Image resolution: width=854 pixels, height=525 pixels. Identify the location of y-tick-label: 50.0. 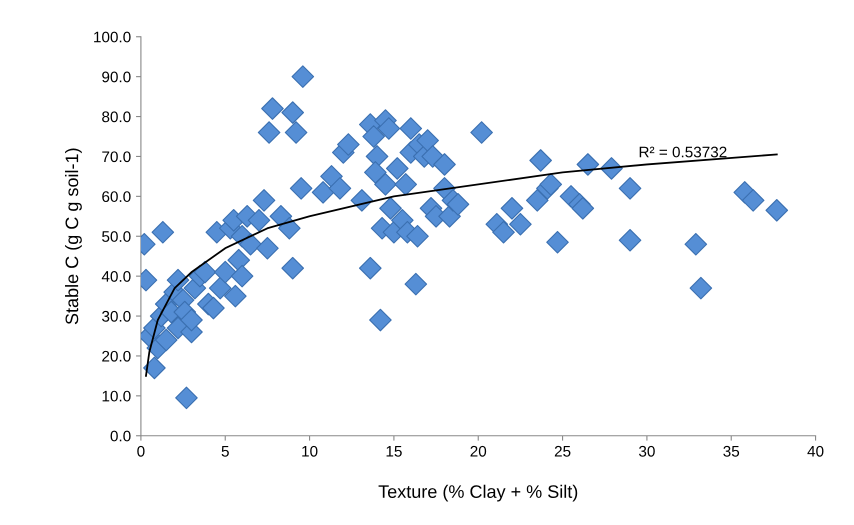
(116, 236).